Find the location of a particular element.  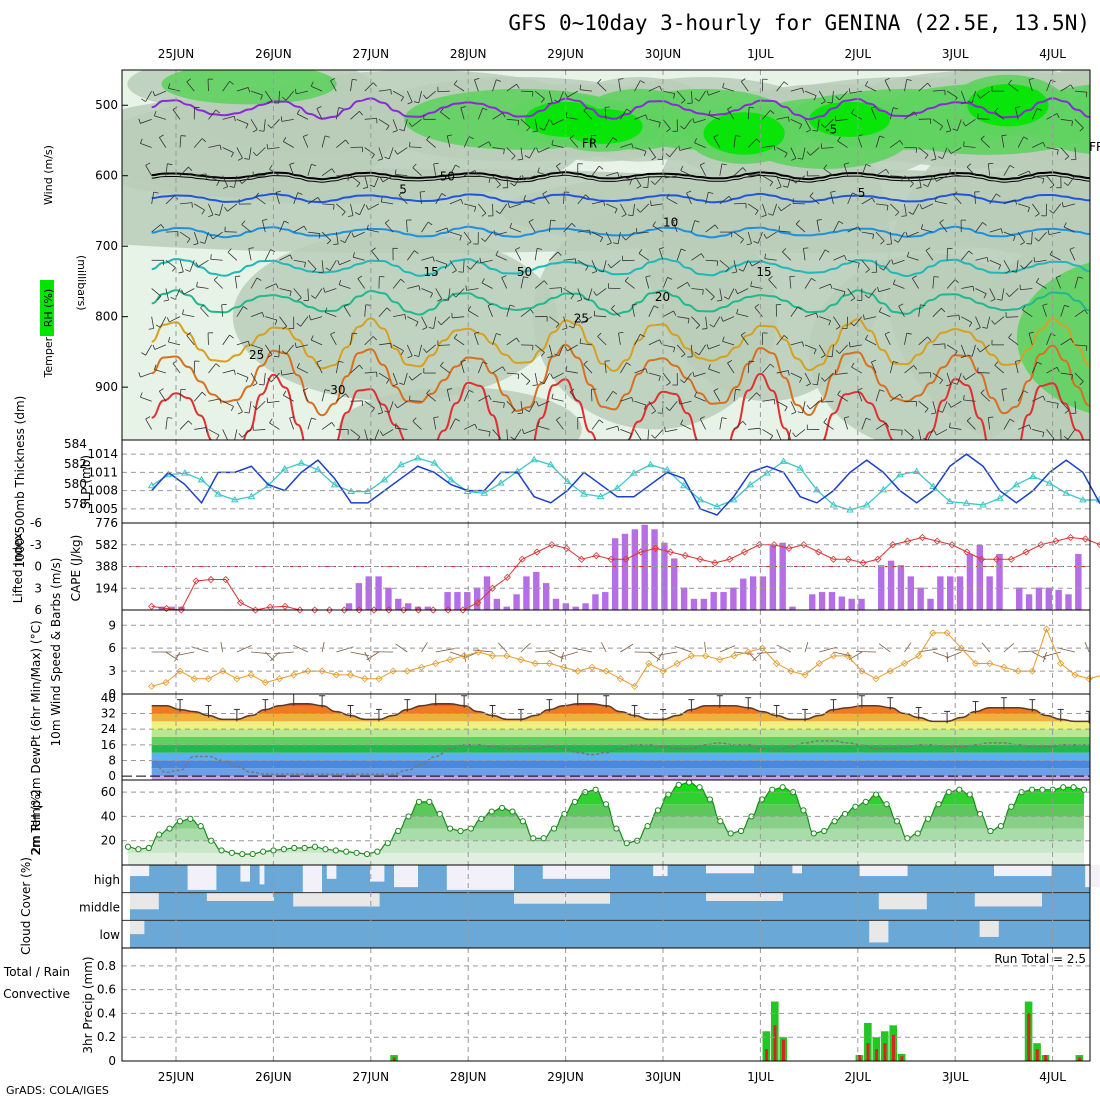

surface-wind-barb is located at coordinates (200, 649).